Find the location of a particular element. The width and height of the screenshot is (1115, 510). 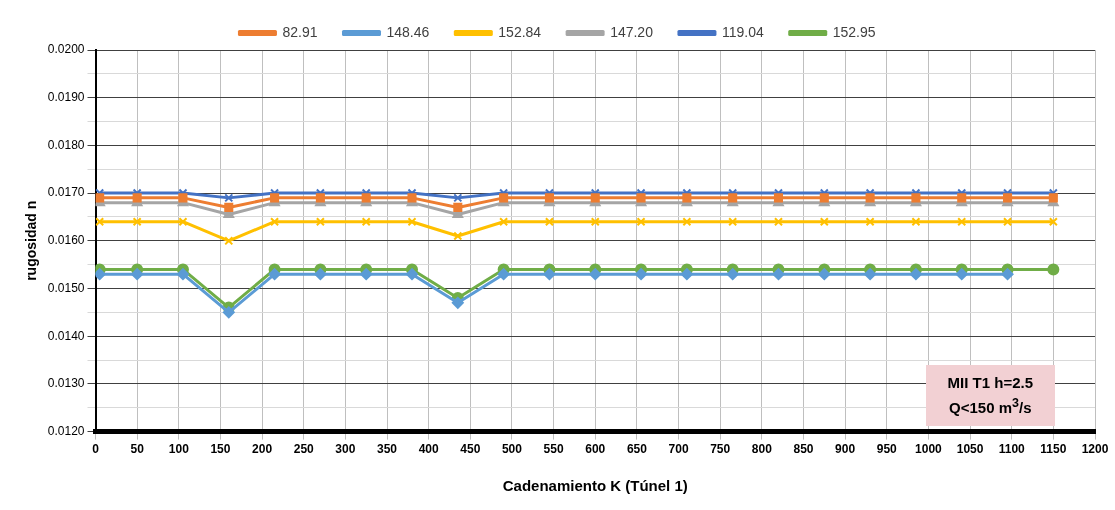

annotation: MII T1 h=2.5 Q<150 m$^{3}$/s is located at coordinates (990, 395).